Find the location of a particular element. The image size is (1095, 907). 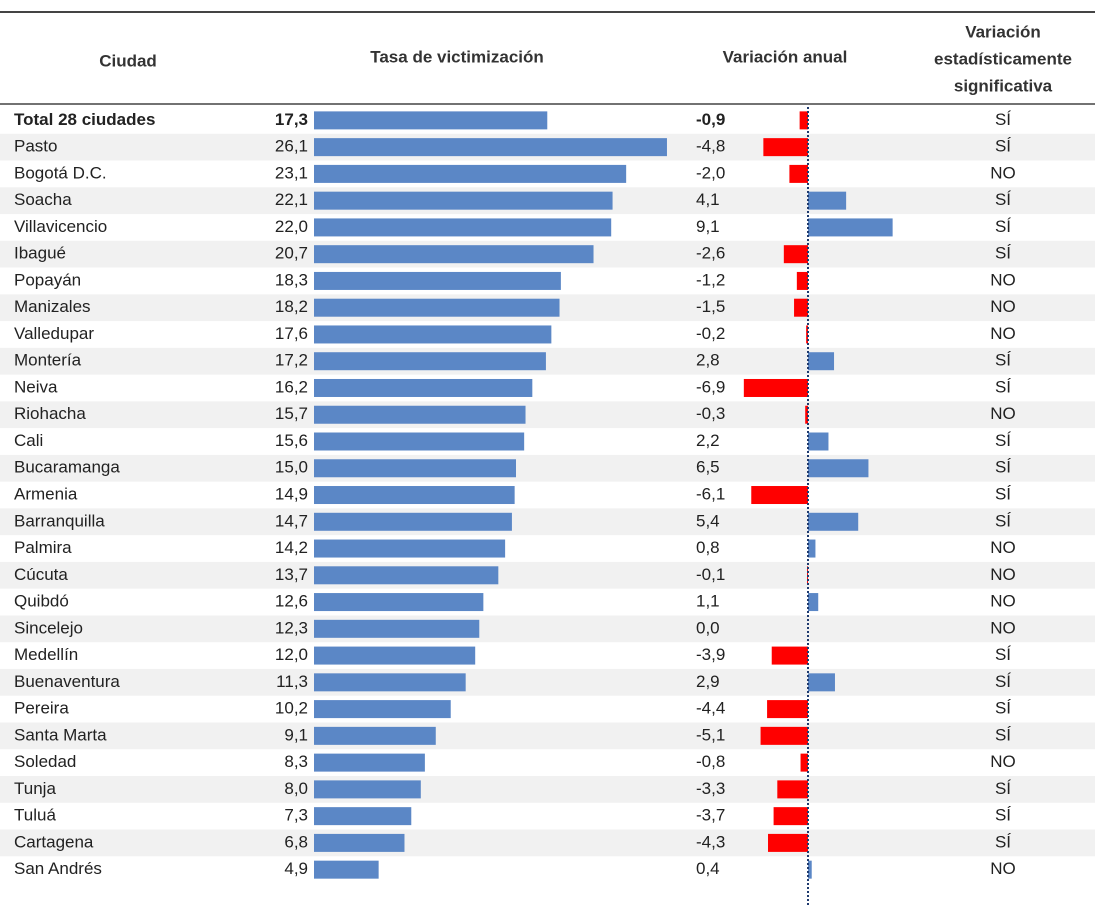

city: Buenaventura is located at coordinates (67, 681).